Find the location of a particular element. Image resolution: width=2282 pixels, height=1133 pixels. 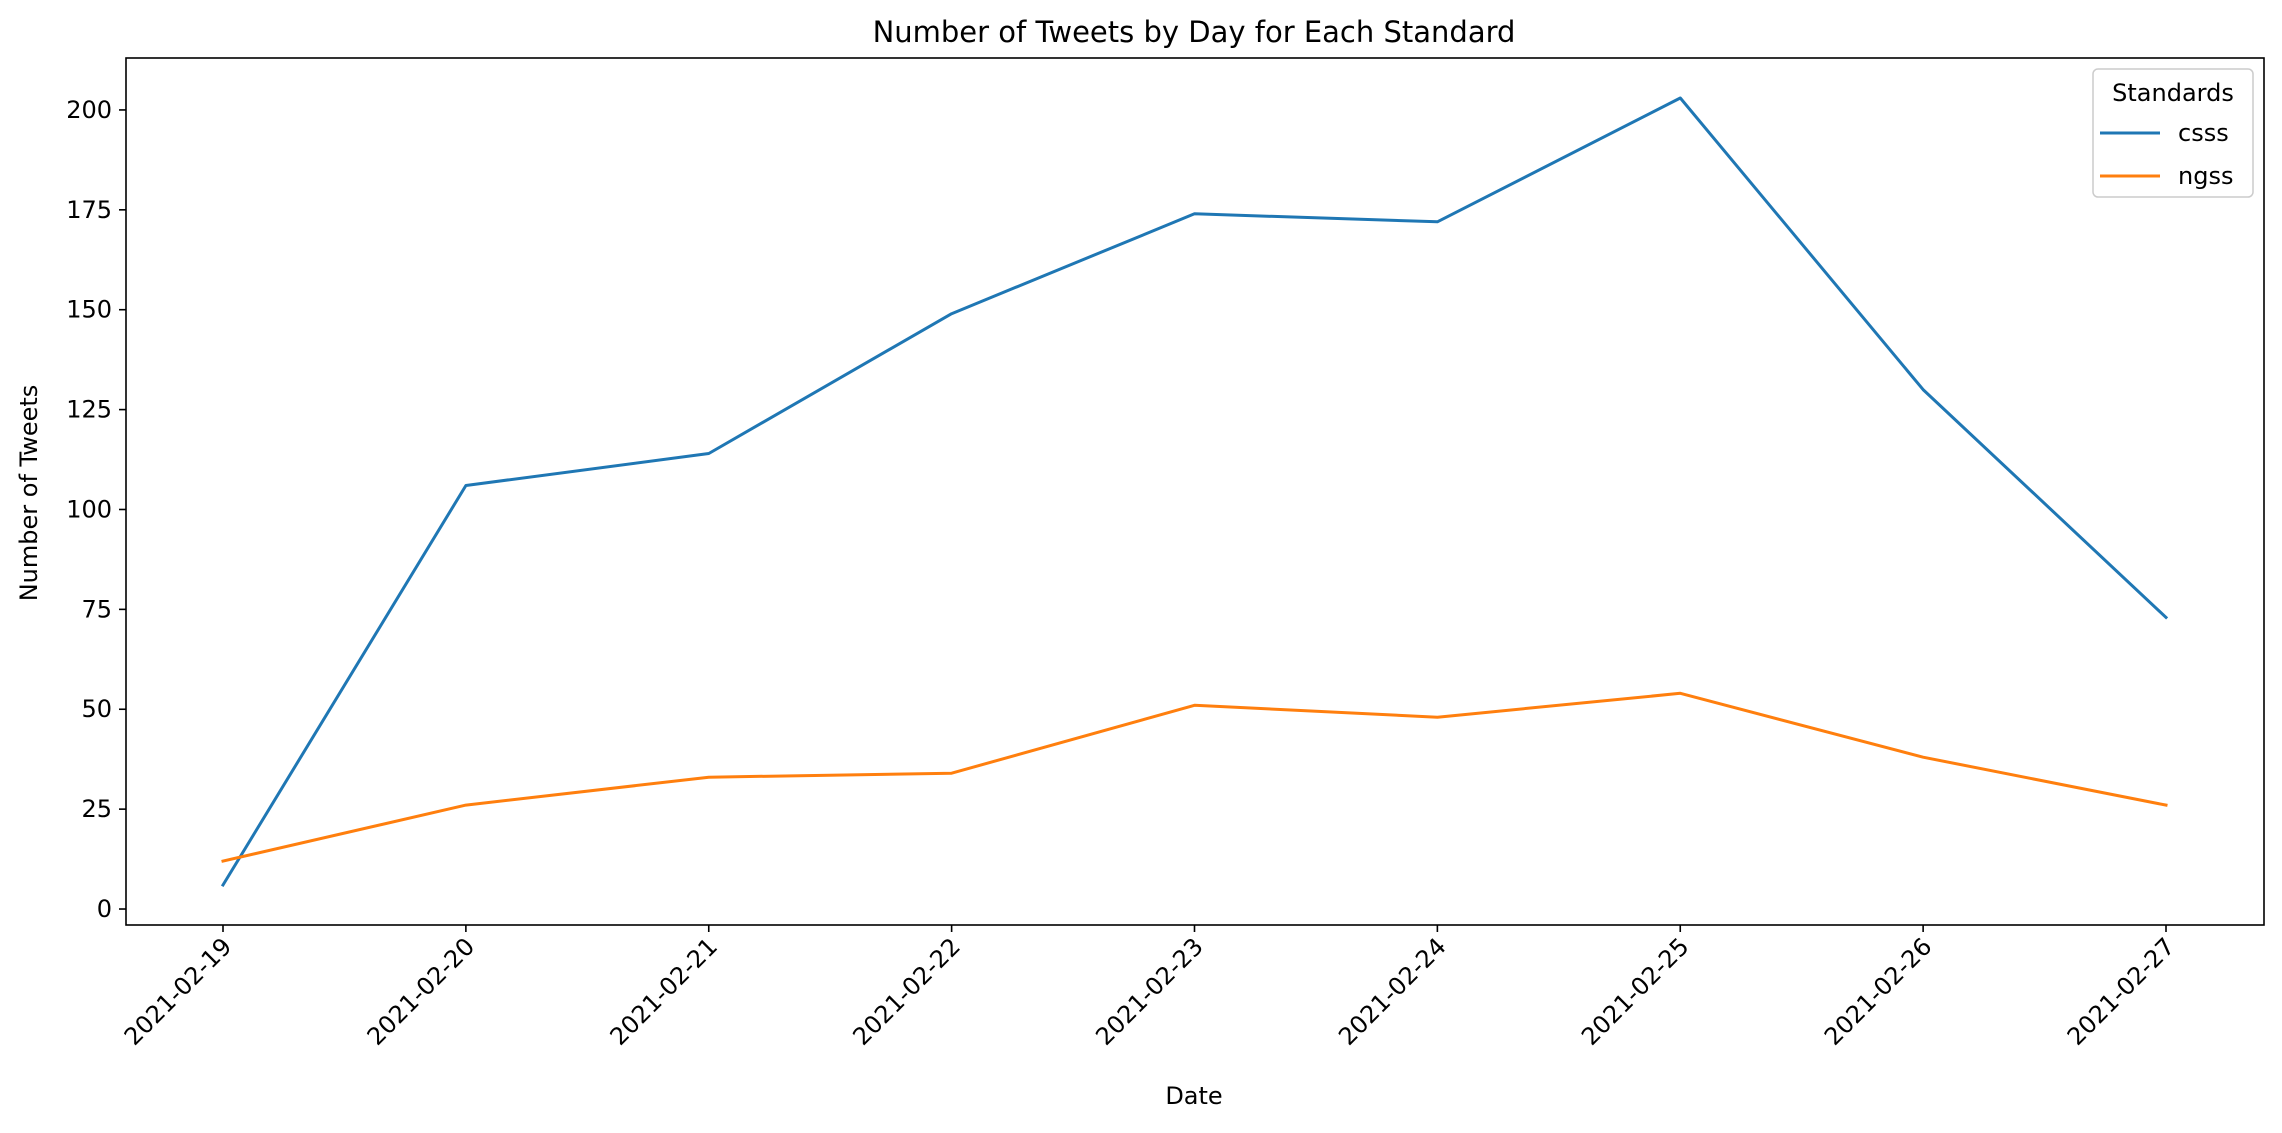

x-tick-label: 2021-02-26 is located at coordinates (1878, 991).